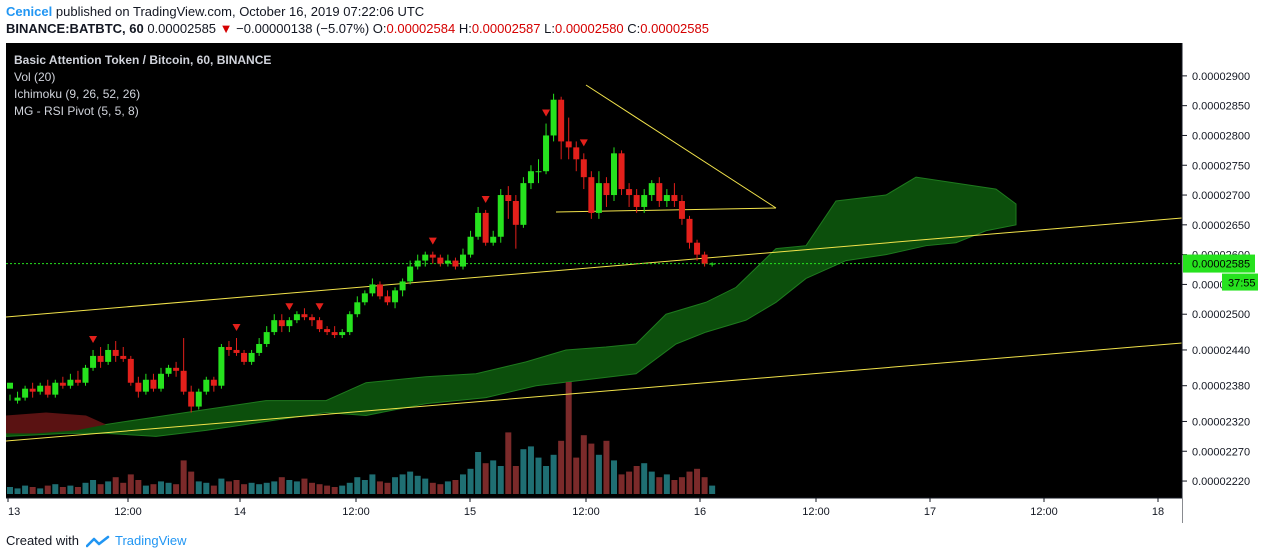  Describe the element at coordinates (1221, 387) in the screenshot. I see `y-tick-label: 0.00002380` at that location.